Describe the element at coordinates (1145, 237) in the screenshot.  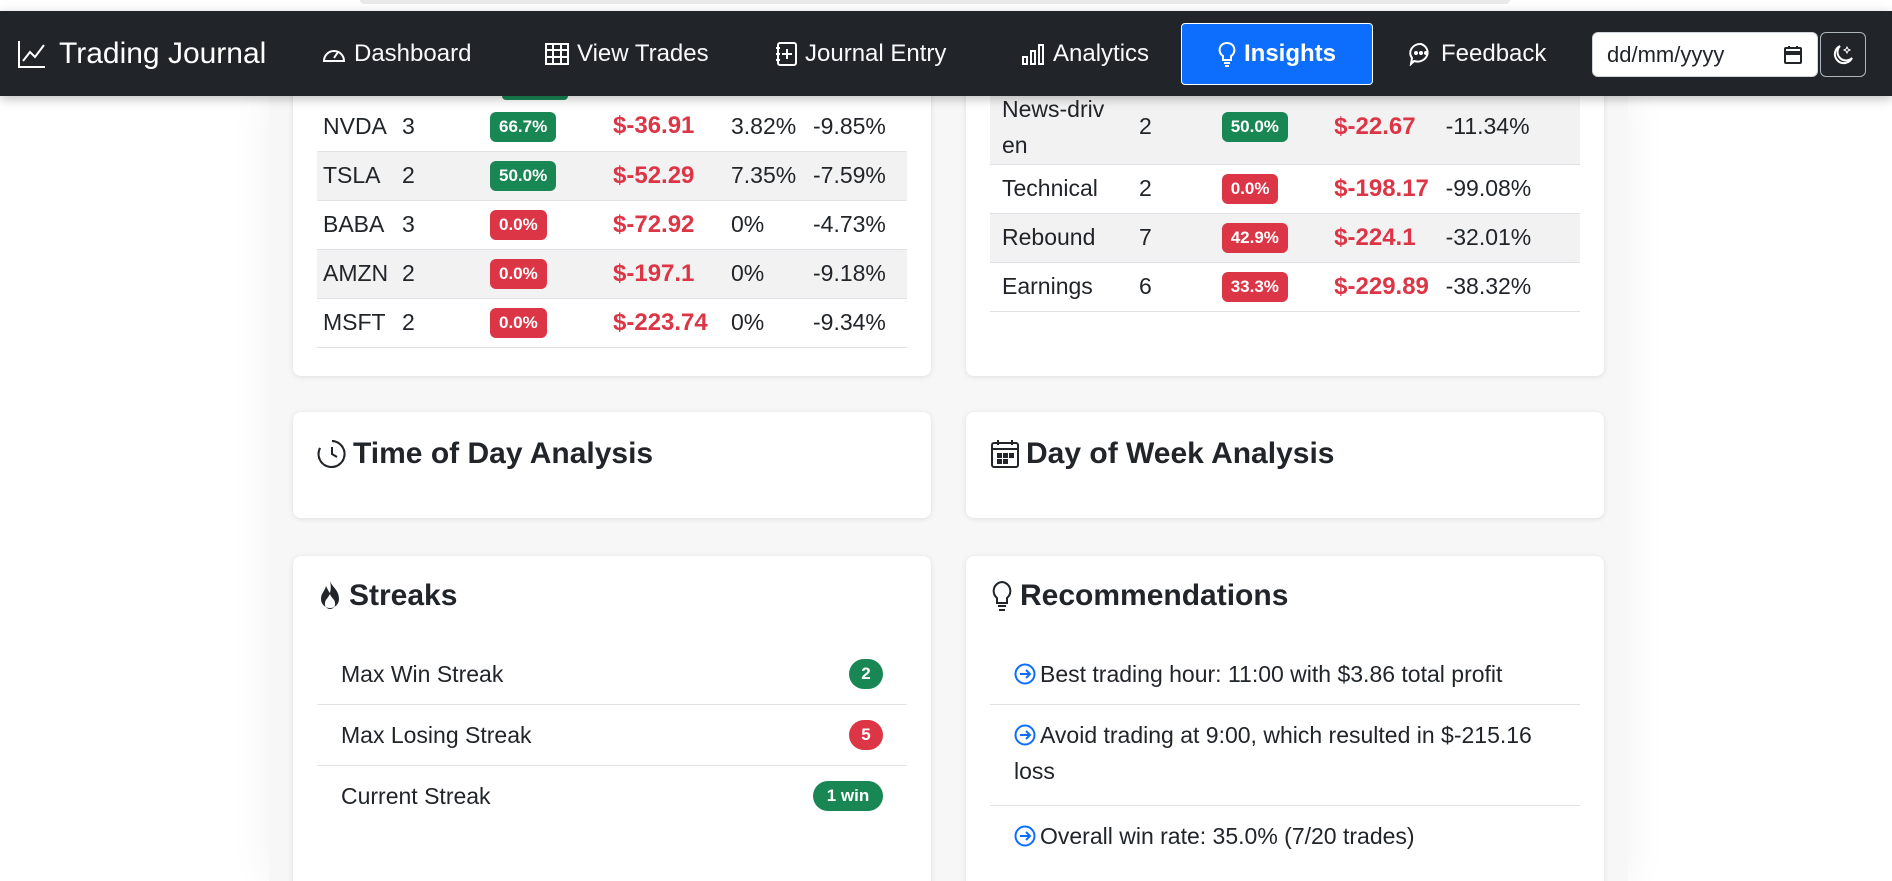
I see `trade-count: 7` at that location.